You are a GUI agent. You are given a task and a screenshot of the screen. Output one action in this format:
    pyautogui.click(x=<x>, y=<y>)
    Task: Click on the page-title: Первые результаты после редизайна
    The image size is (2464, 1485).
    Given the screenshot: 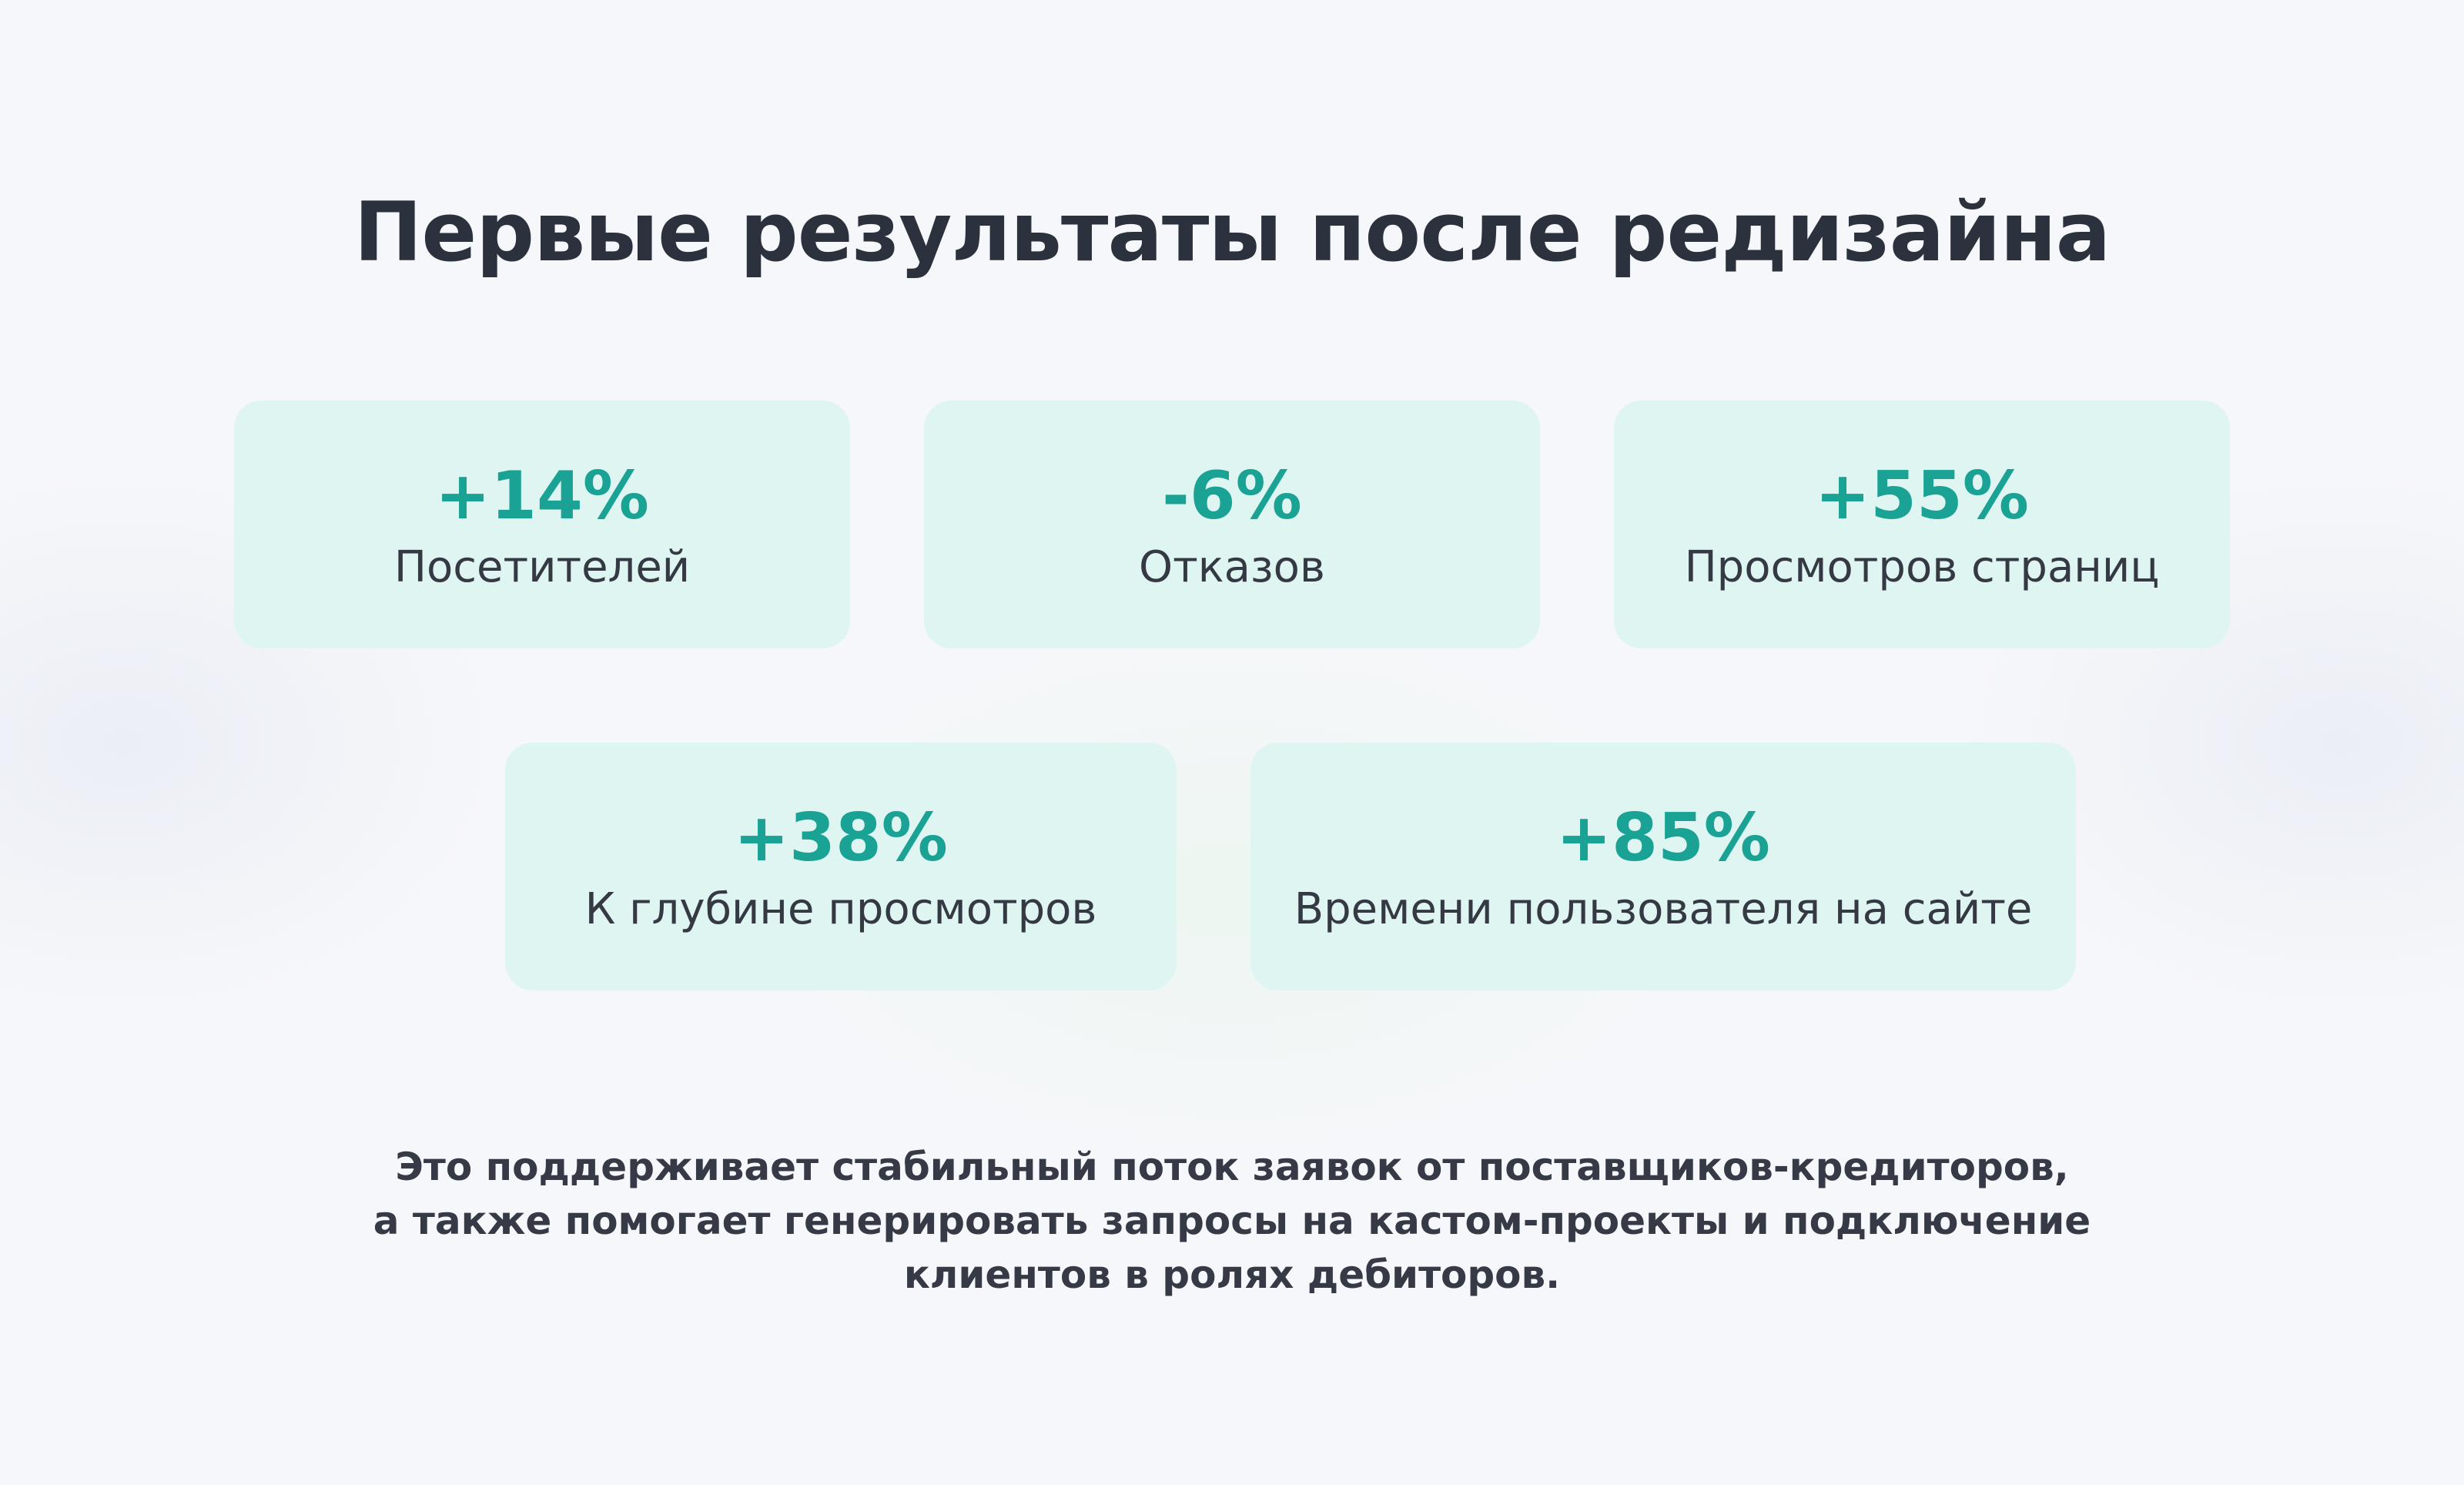 What is the action you would take?
    pyautogui.click(x=1232, y=232)
    